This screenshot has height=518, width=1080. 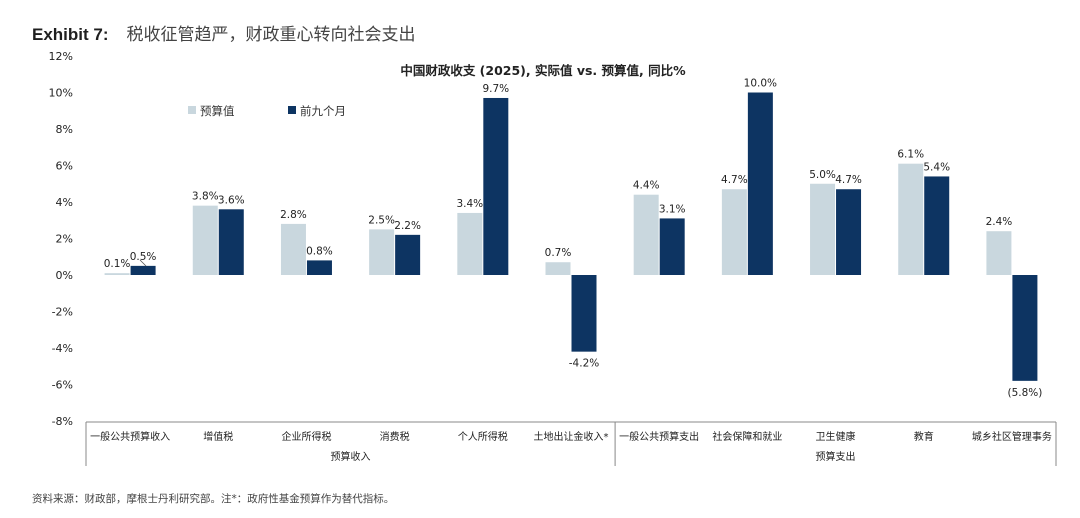 I want to click on data-label-budget-11: 2.4%, so click(x=999, y=222).